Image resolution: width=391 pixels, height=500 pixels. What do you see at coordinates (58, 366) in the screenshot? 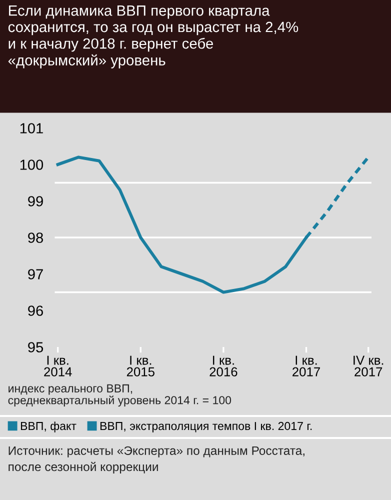
I see `x-tick-label: I кв. 2014` at bounding box center [58, 366].